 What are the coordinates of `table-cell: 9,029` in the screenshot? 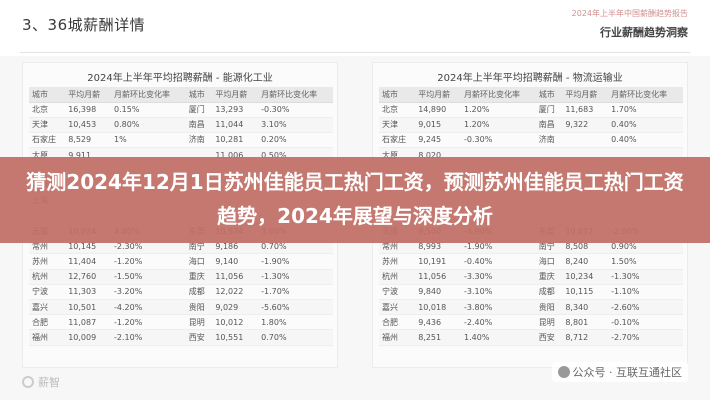 It's located at (235, 307).